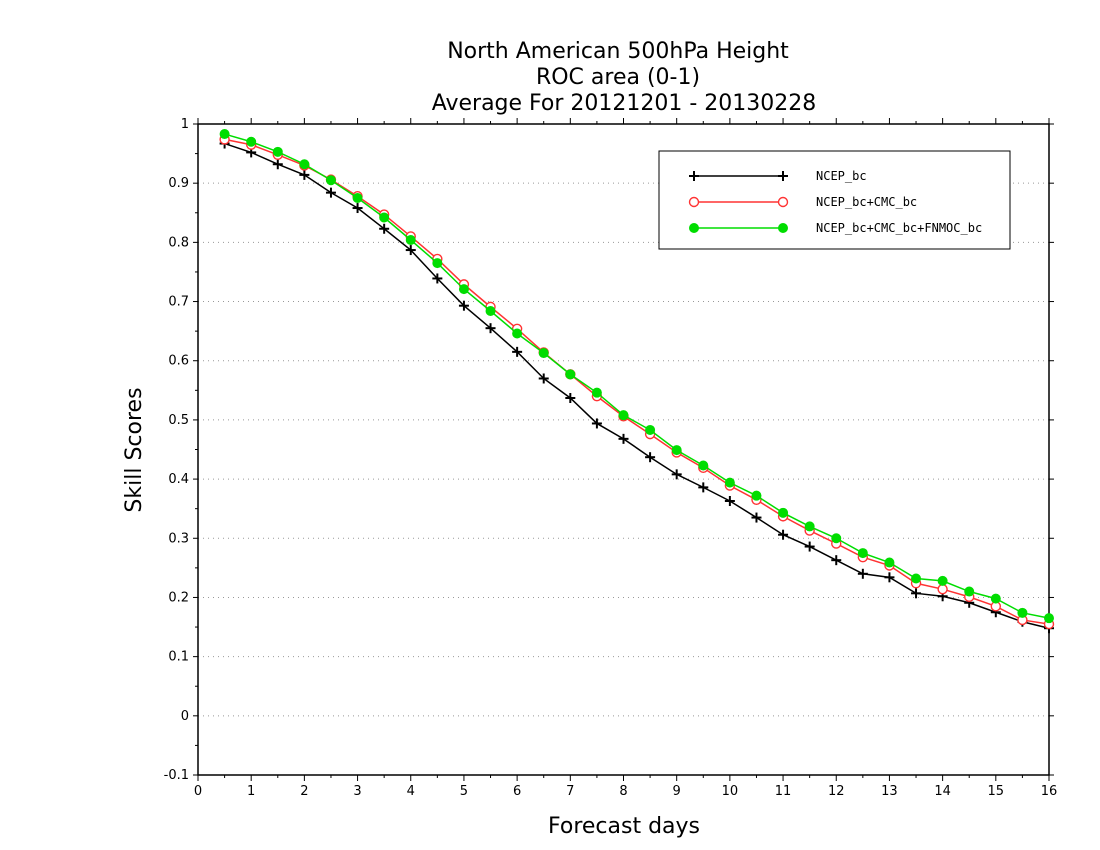  I want to click on legend-entry: NCEP_bc+CMC_bc, so click(802, 202).